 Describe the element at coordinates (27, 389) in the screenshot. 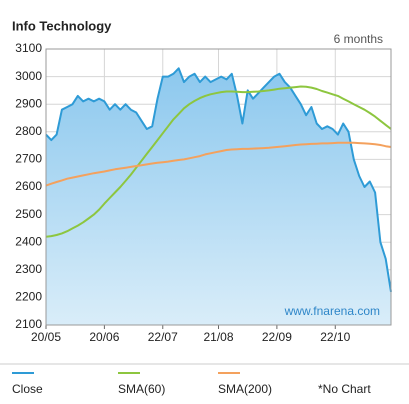

I see `legend-label: Close` at that location.